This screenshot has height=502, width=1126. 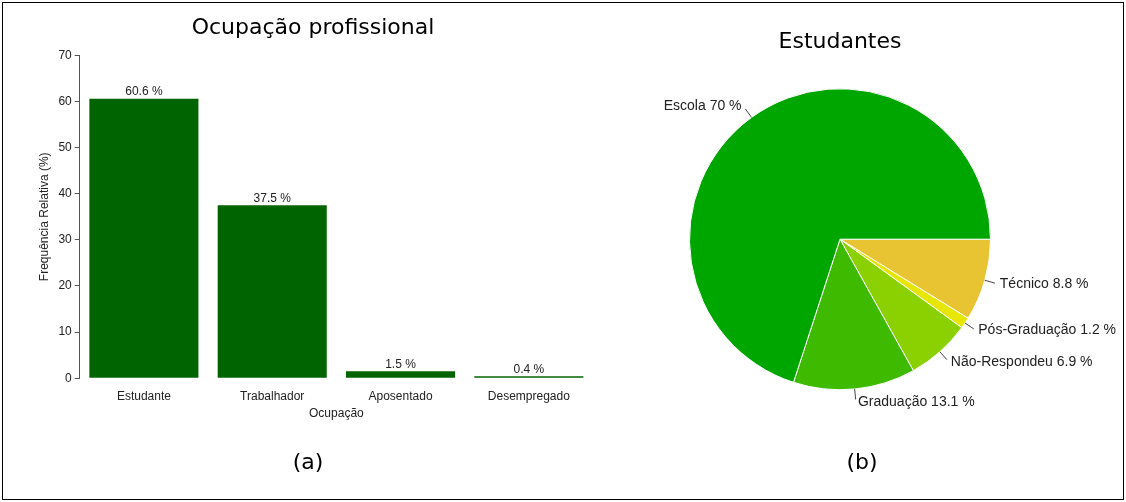 What do you see at coordinates (65, 100) in the screenshot?
I see `y-tick-label: 60` at bounding box center [65, 100].